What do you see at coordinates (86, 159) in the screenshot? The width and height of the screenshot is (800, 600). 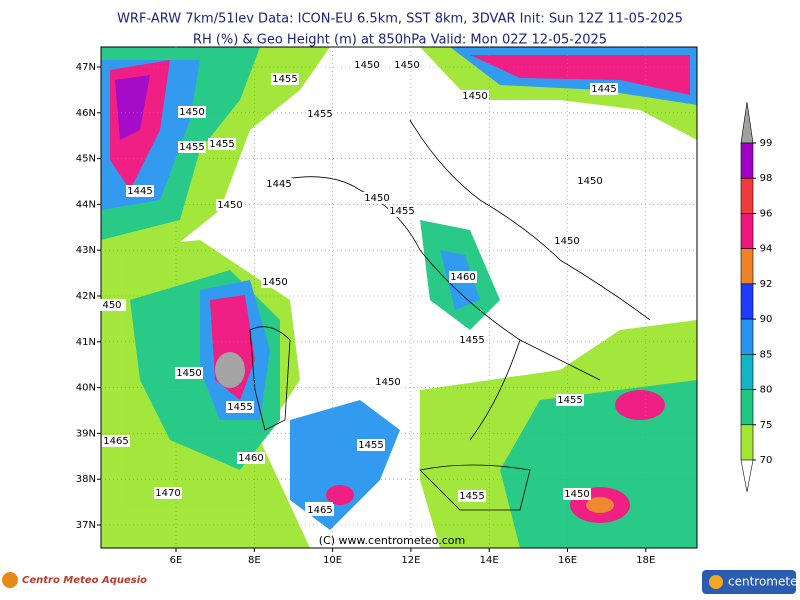 I see `lat-label: 45N` at bounding box center [86, 159].